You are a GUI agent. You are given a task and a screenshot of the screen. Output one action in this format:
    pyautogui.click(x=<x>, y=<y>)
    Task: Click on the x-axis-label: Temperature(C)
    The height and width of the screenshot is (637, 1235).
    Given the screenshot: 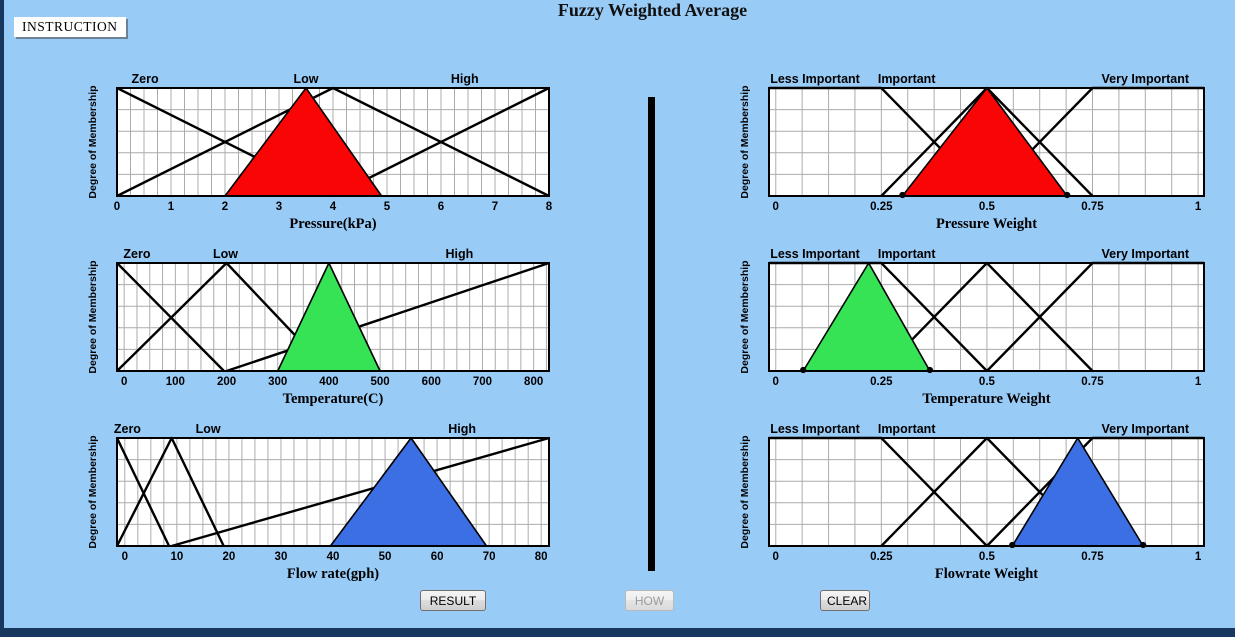 What is the action you would take?
    pyautogui.click(x=333, y=399)
    